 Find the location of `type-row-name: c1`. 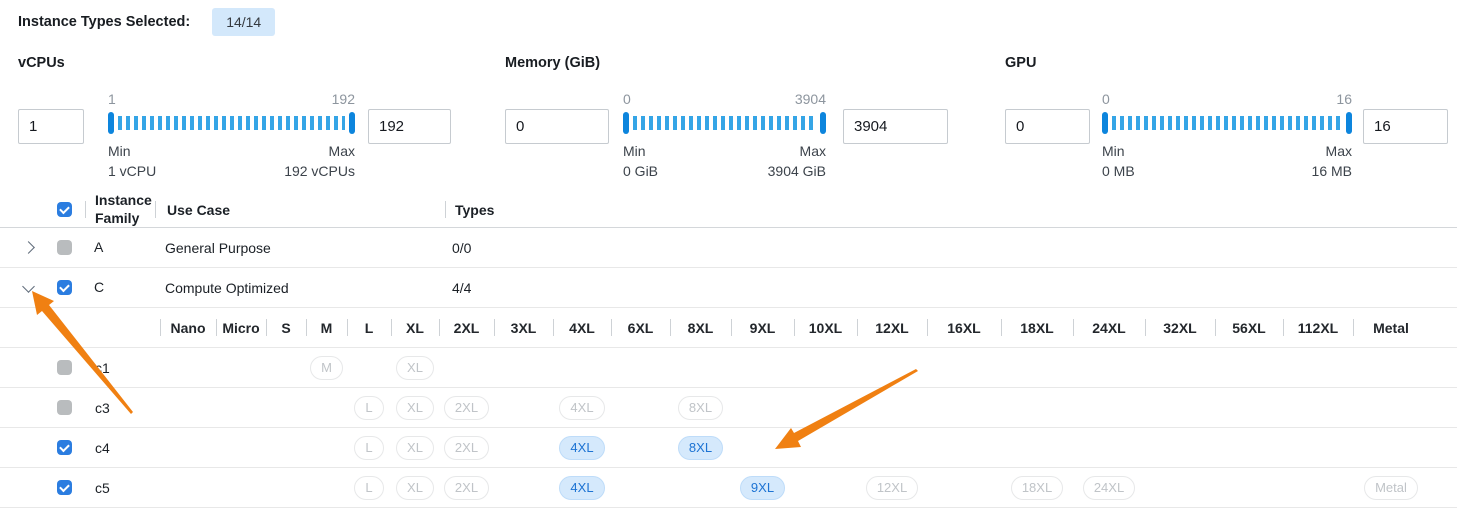

type-row-name: c1 is located at coordinates (102, 367).